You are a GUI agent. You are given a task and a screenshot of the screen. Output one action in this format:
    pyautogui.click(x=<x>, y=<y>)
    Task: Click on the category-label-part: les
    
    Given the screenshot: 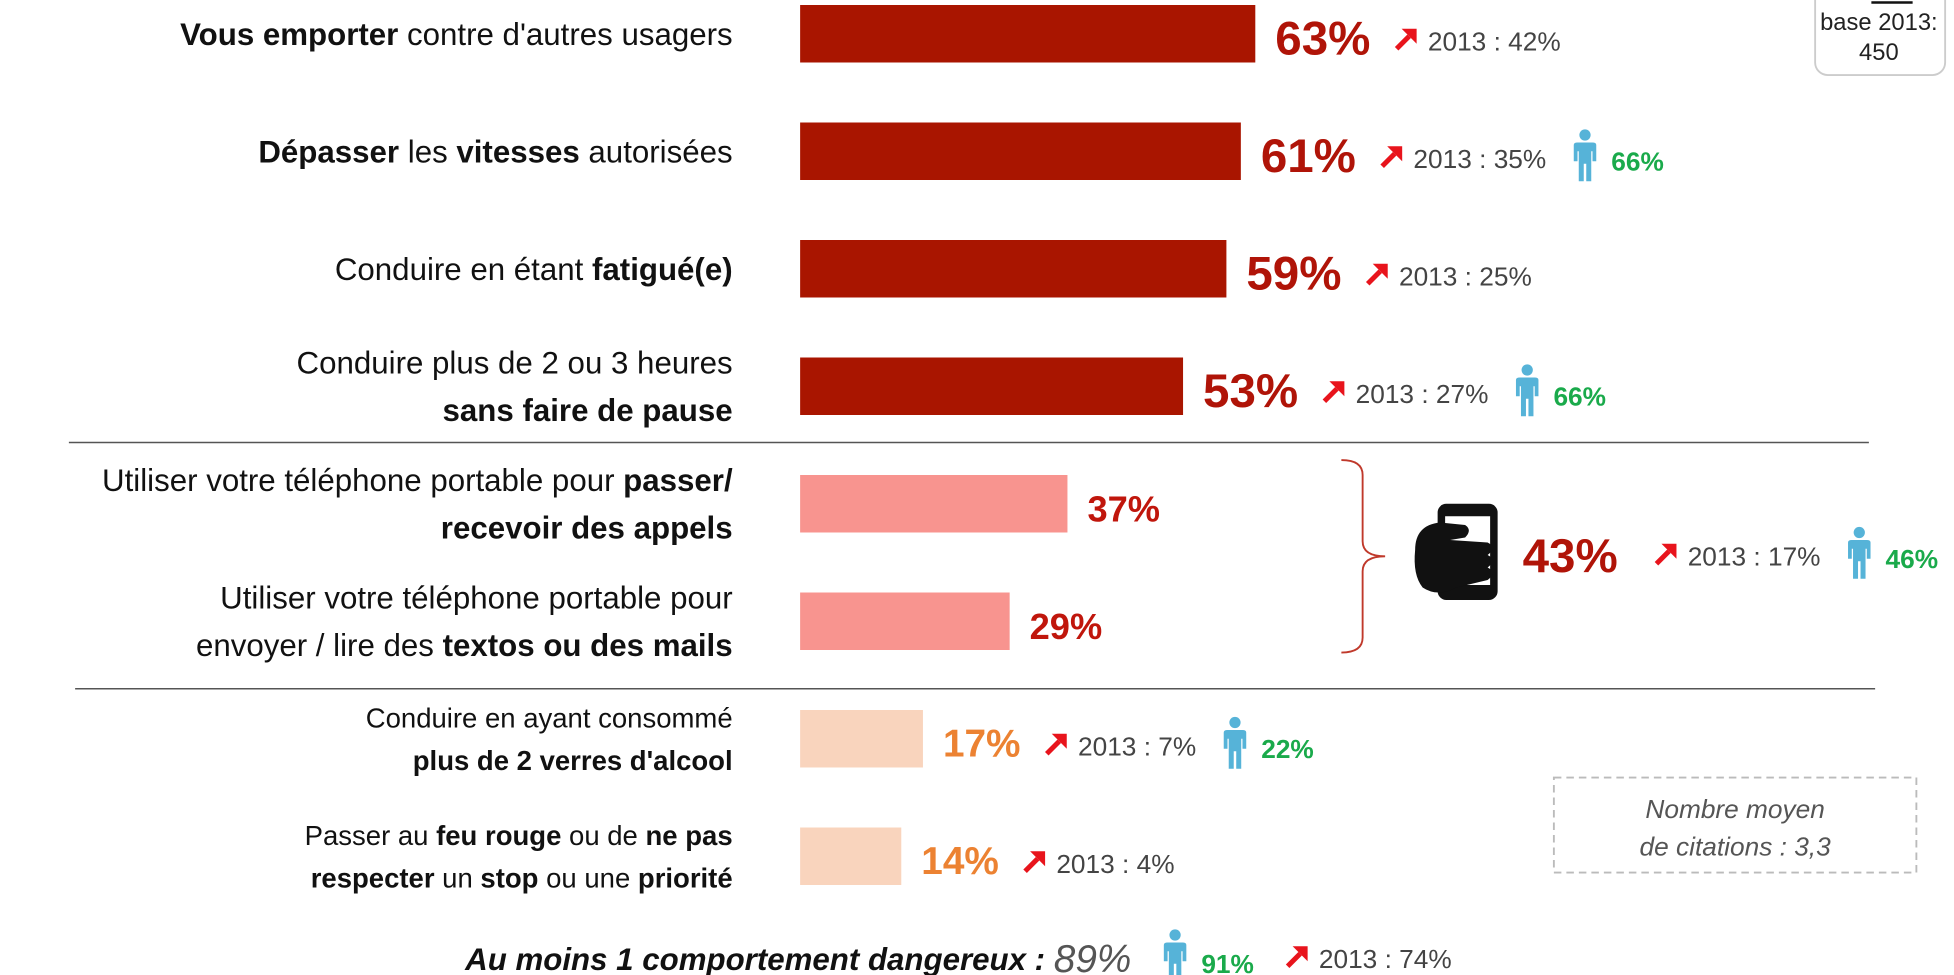 What is the action you would take?
    pyautogui.click(x=427, y=151)
    